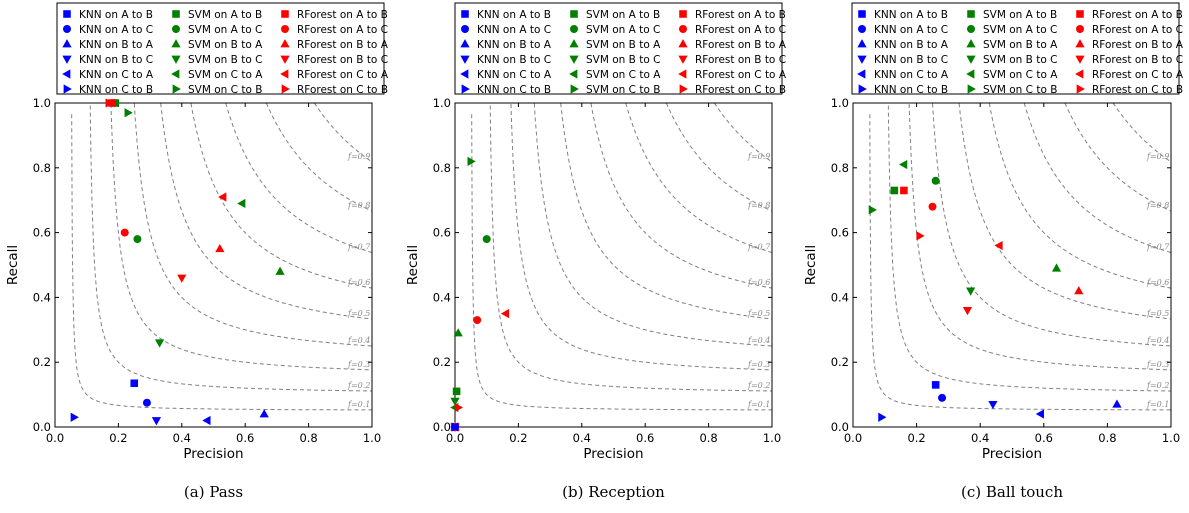 This screenshot has height=513, width=1189. Describe the element at coordinates (862, 89) in the screenshot. I see `legend-marker-knn-on-c-to-b` at that location.